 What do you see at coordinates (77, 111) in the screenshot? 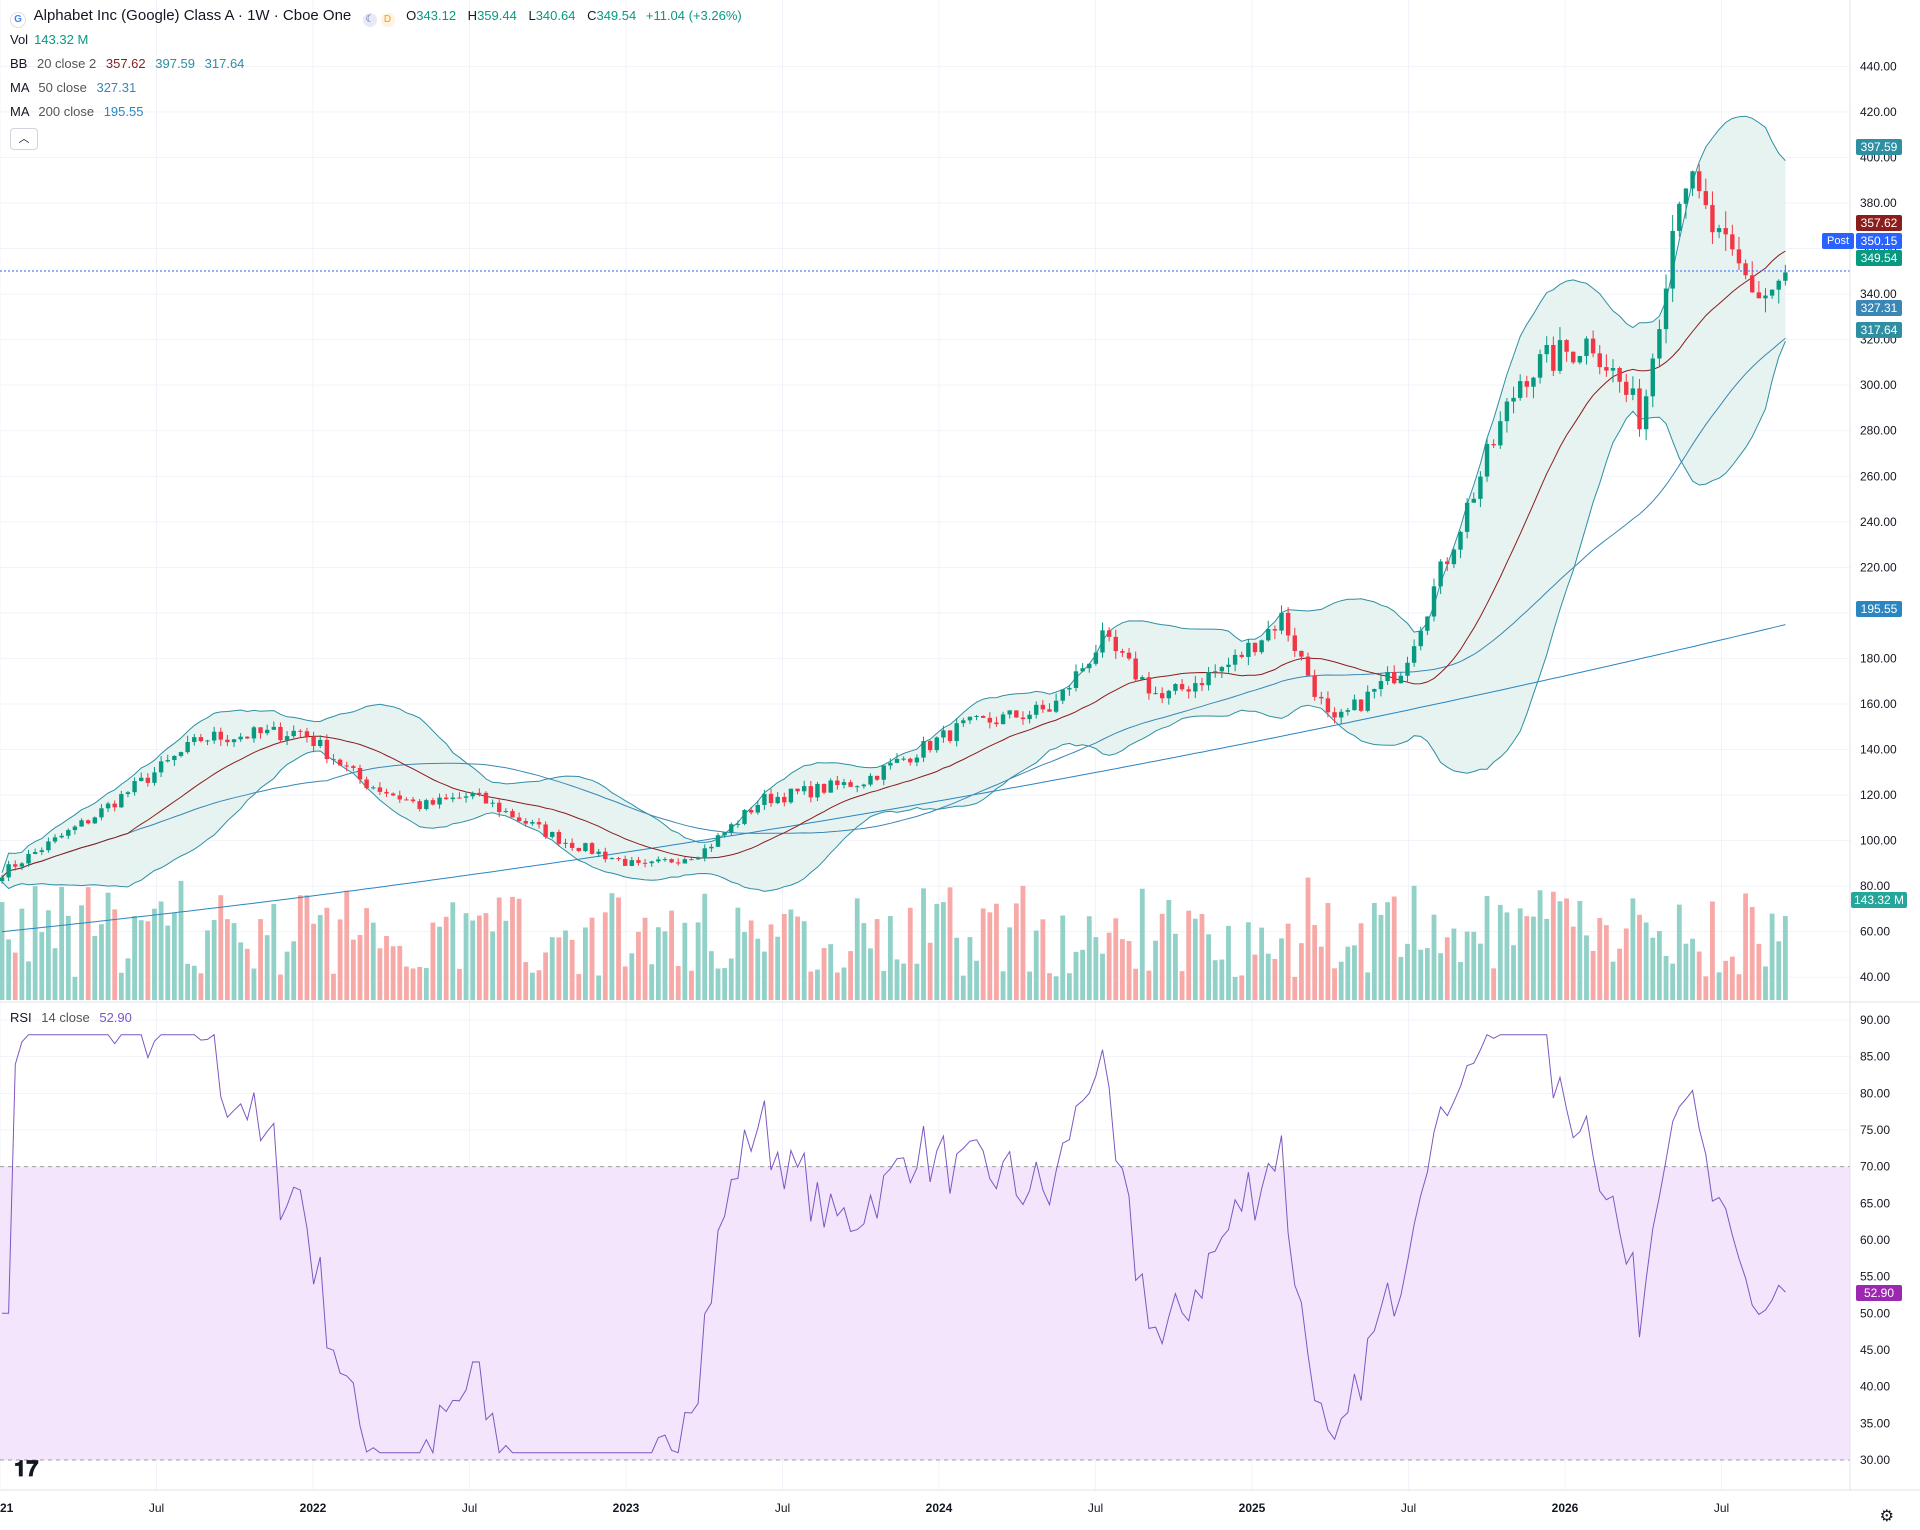
I see `ma200-legend: MA 200 close 195.55` at bounding box center [77, 111].